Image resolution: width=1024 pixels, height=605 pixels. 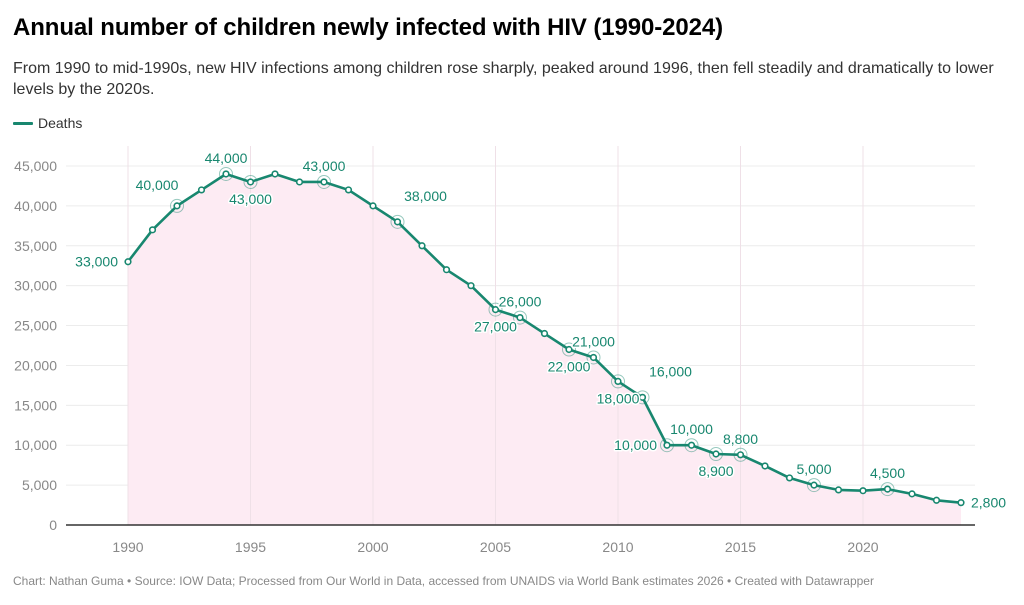 What do you see at coordinates (157, 185) in the screenshot?
I see `data-label: 40,000` at bounding box center [157, 185].